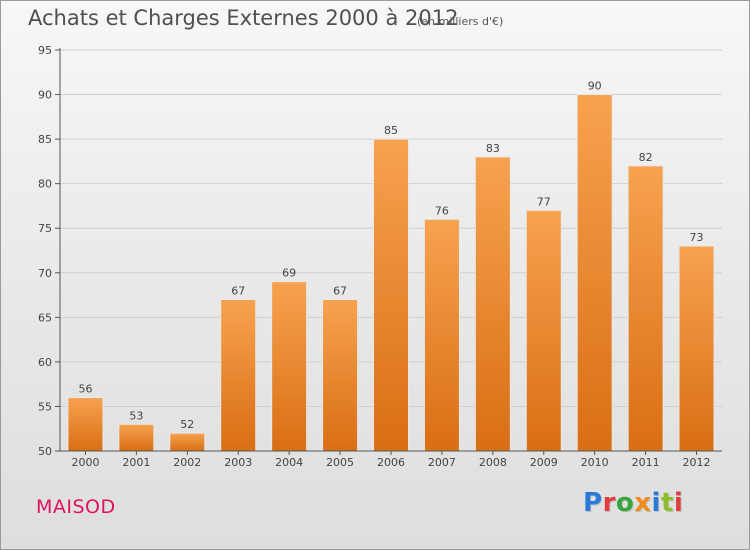 This screenshot has height=550, width=750. Describe the element at coordinates (441, 335) in the screenshot. I see `bar-2007` at that location.